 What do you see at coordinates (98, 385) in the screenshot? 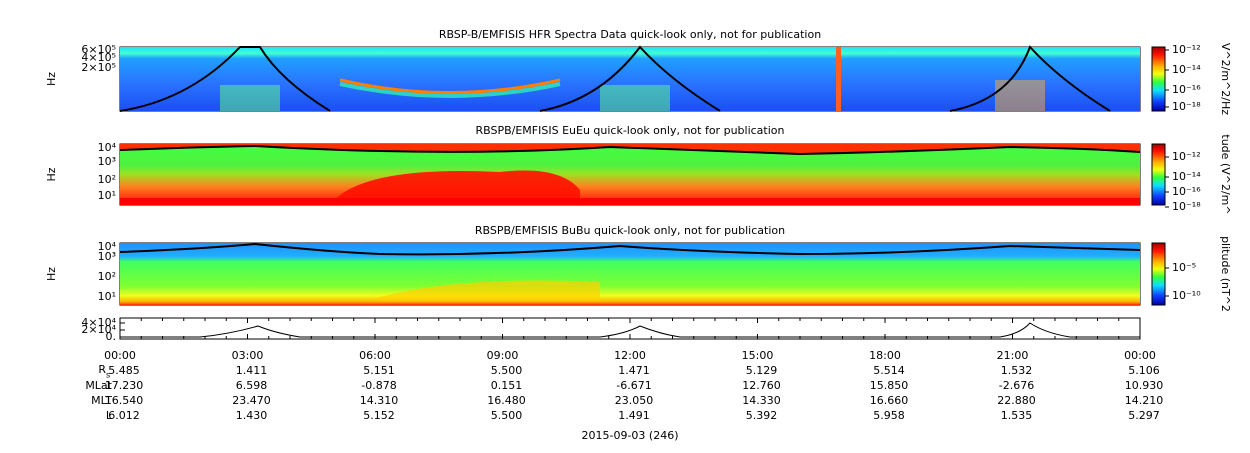
I see `row-label: MLat` at bounding box center [98, 385].